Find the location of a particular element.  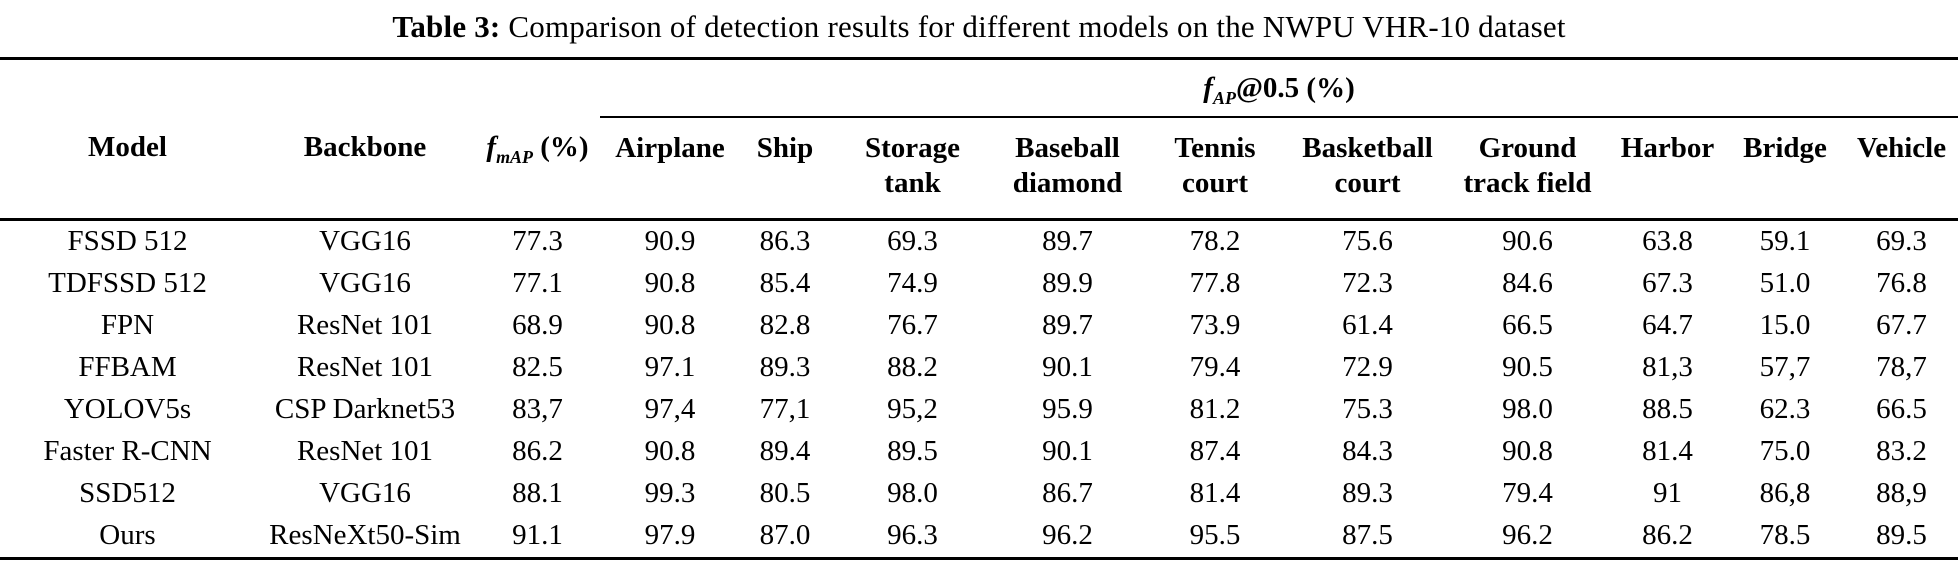

value-cell: 77,1 is located at coordinates (785, 409).